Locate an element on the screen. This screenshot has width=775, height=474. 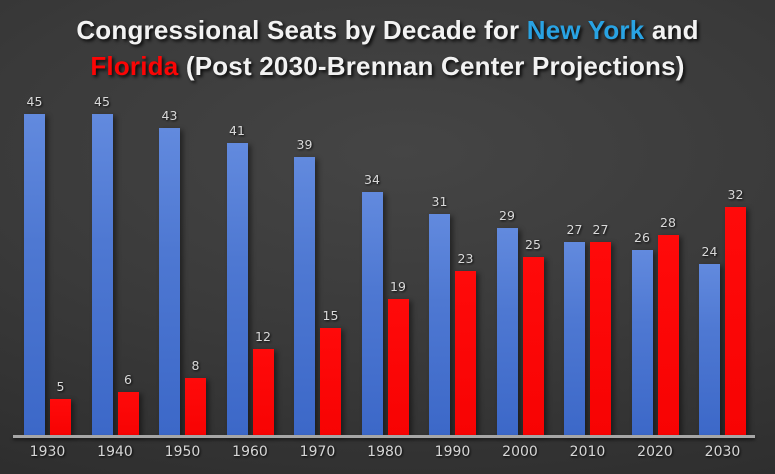
bar-column: 19 is located at coordinates (398, 357).